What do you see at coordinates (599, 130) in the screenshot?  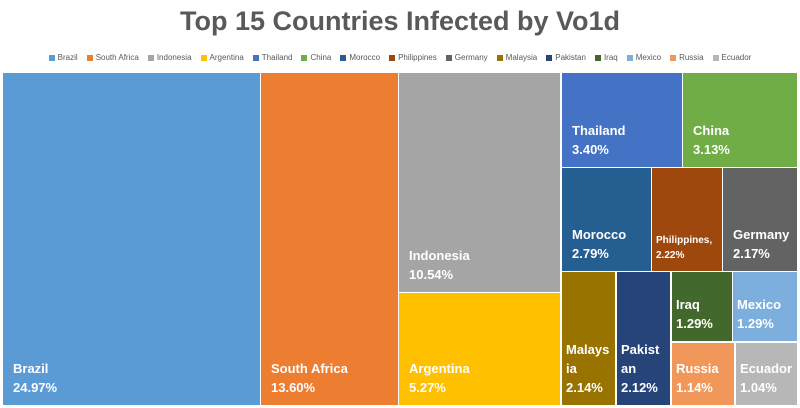 I see `cell-label: Thailand` at bounding box center [599, 130].